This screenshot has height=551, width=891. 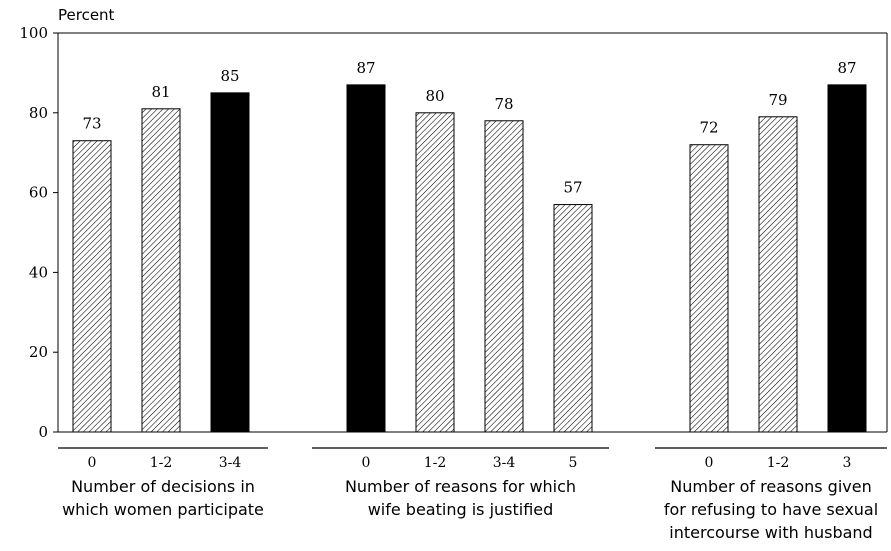 What do you see at coordinates (572, 188) in the screenshot?
I see `data-label-g2-4: 57` at bounding box center [572, 188].